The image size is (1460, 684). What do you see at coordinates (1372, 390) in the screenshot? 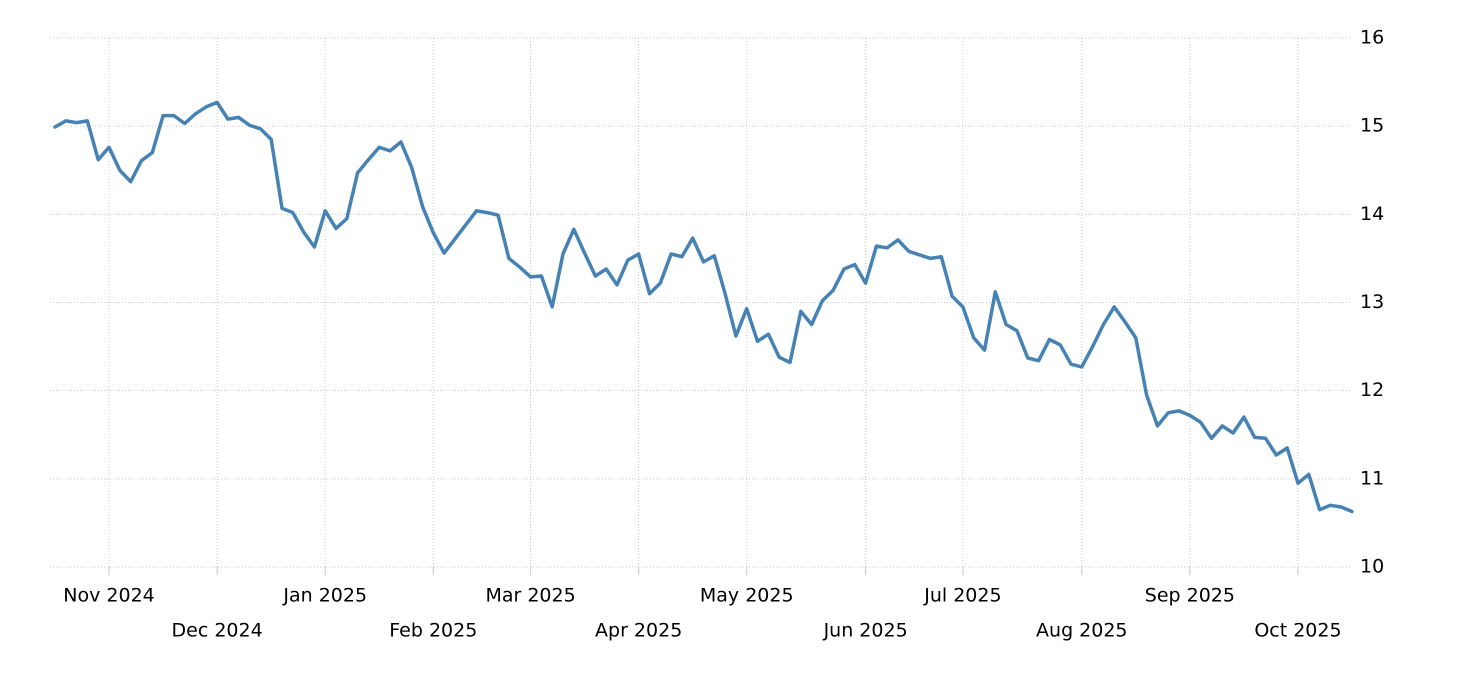
I see `y-tick-label: 12` at bounding box center [1372, 390].